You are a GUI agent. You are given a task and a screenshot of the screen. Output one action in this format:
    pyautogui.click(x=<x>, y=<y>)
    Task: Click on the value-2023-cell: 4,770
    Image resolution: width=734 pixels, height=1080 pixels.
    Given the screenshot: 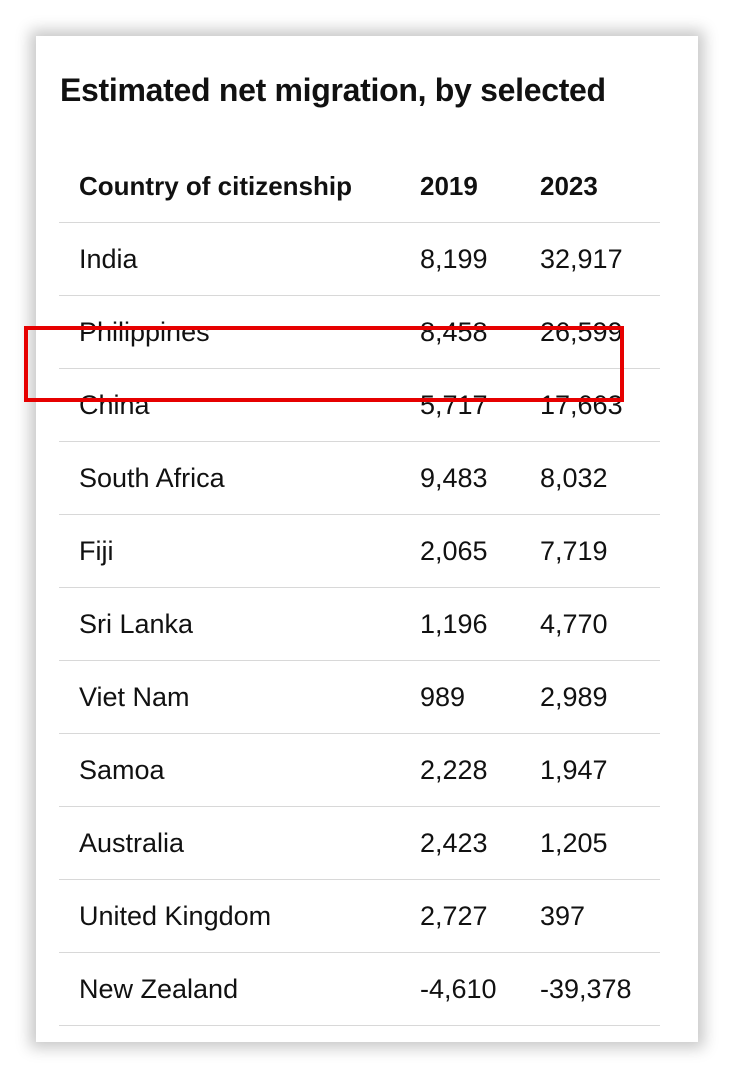 What is the action you would take?
    pyautogui.click(x=574, y=623)
    